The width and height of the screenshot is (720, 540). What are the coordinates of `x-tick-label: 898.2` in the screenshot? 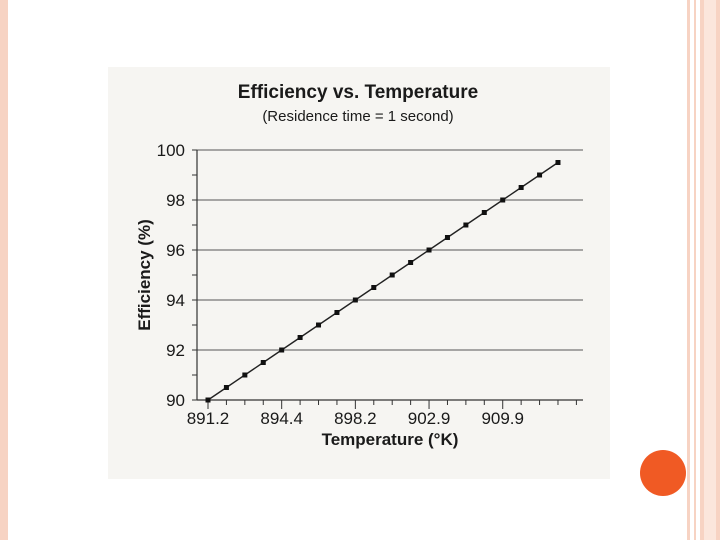 It's located at (355, 418).